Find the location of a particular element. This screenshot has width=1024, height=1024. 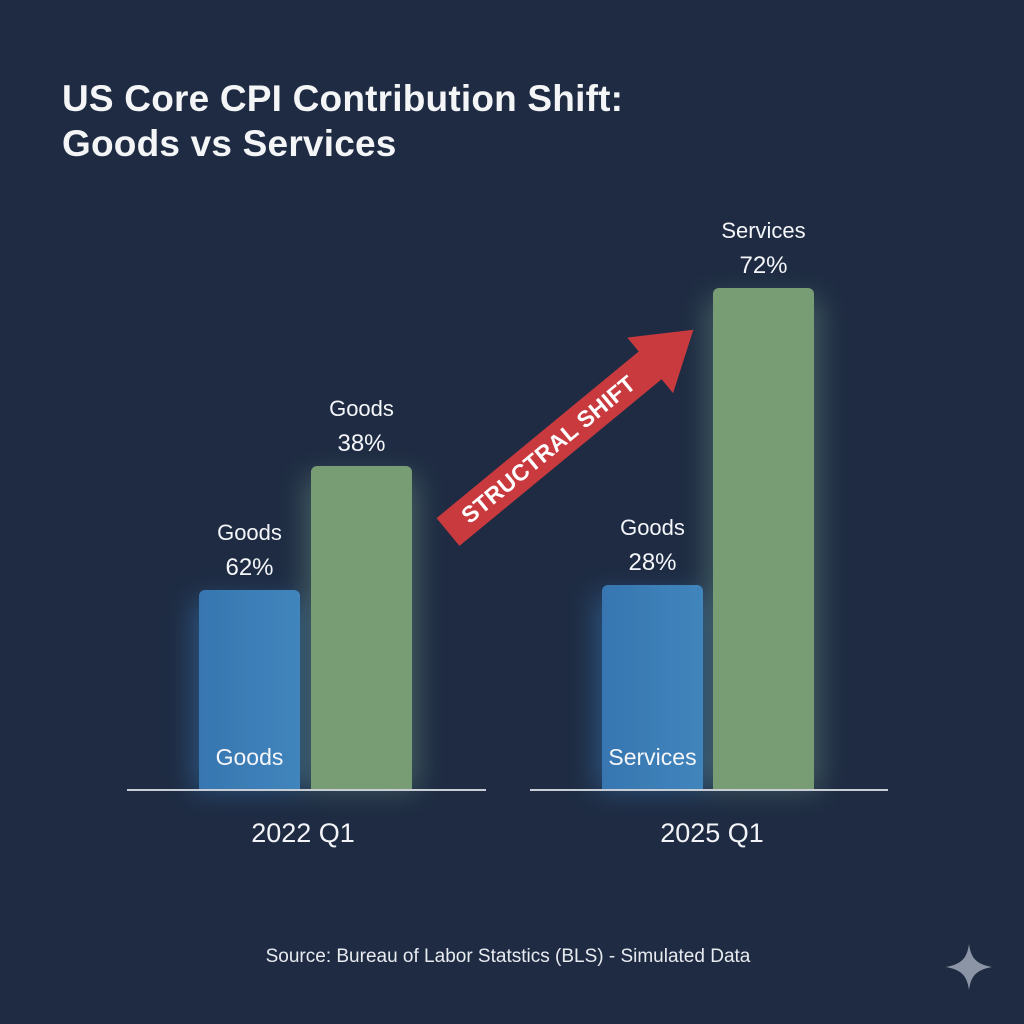

bar-value-label: 72% is located at coordinates (763, 265).